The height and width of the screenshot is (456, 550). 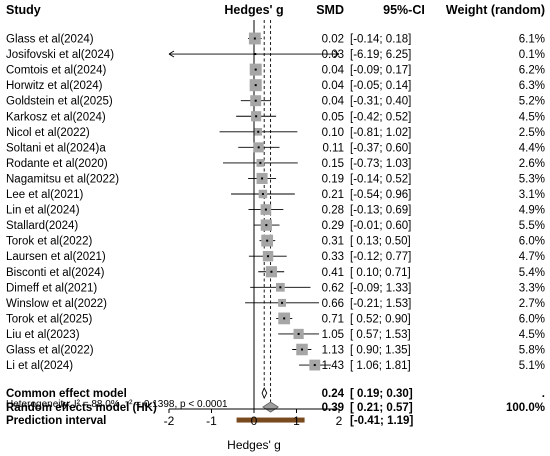 What do you see at coordinates (532, 288) in the screenshot?
I see `weight-value: 3.3%` at bounding box center [532, 288].